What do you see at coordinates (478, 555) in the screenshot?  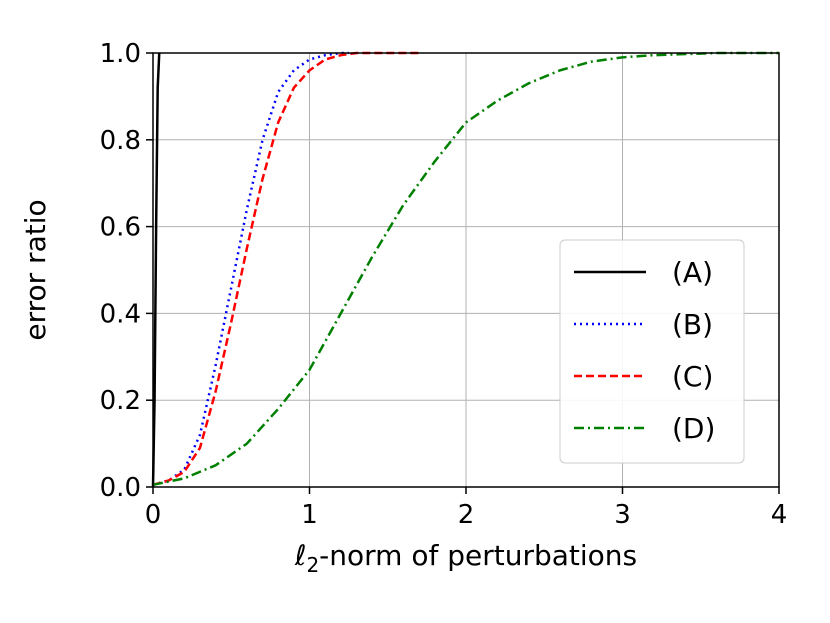 I see `x-axis-label-rest: -norm of perturbations` at bounding box center [478, 555].